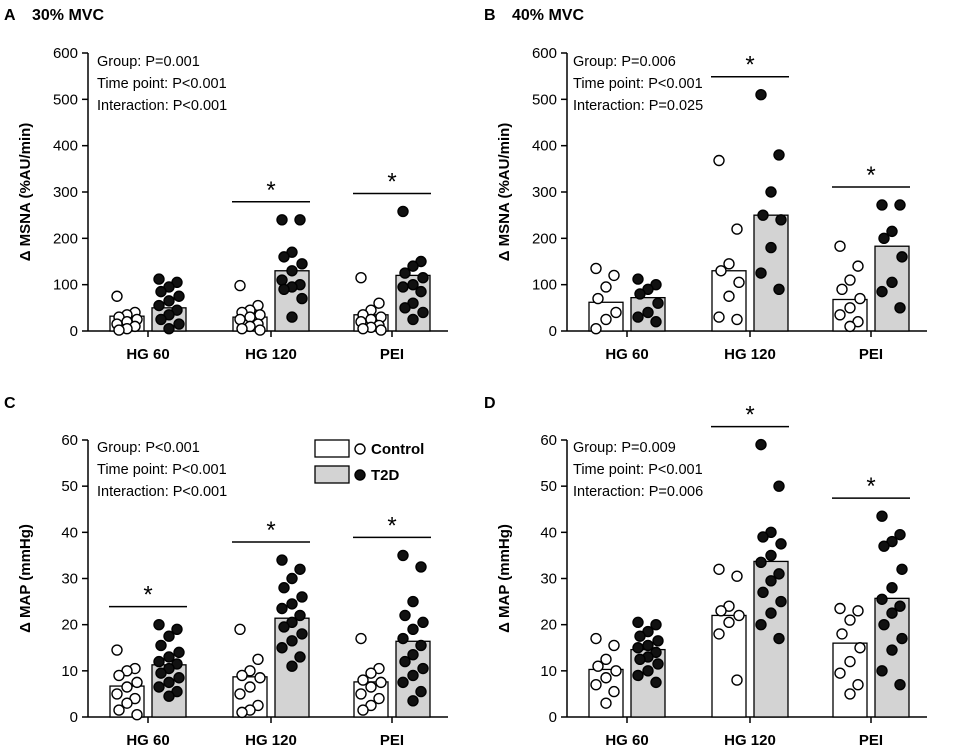 This screenshot has width=957, height=749. Describe the element at coordinates (68, 15) in the screenshot. I see `panel-title: 30% MVC` at that location.